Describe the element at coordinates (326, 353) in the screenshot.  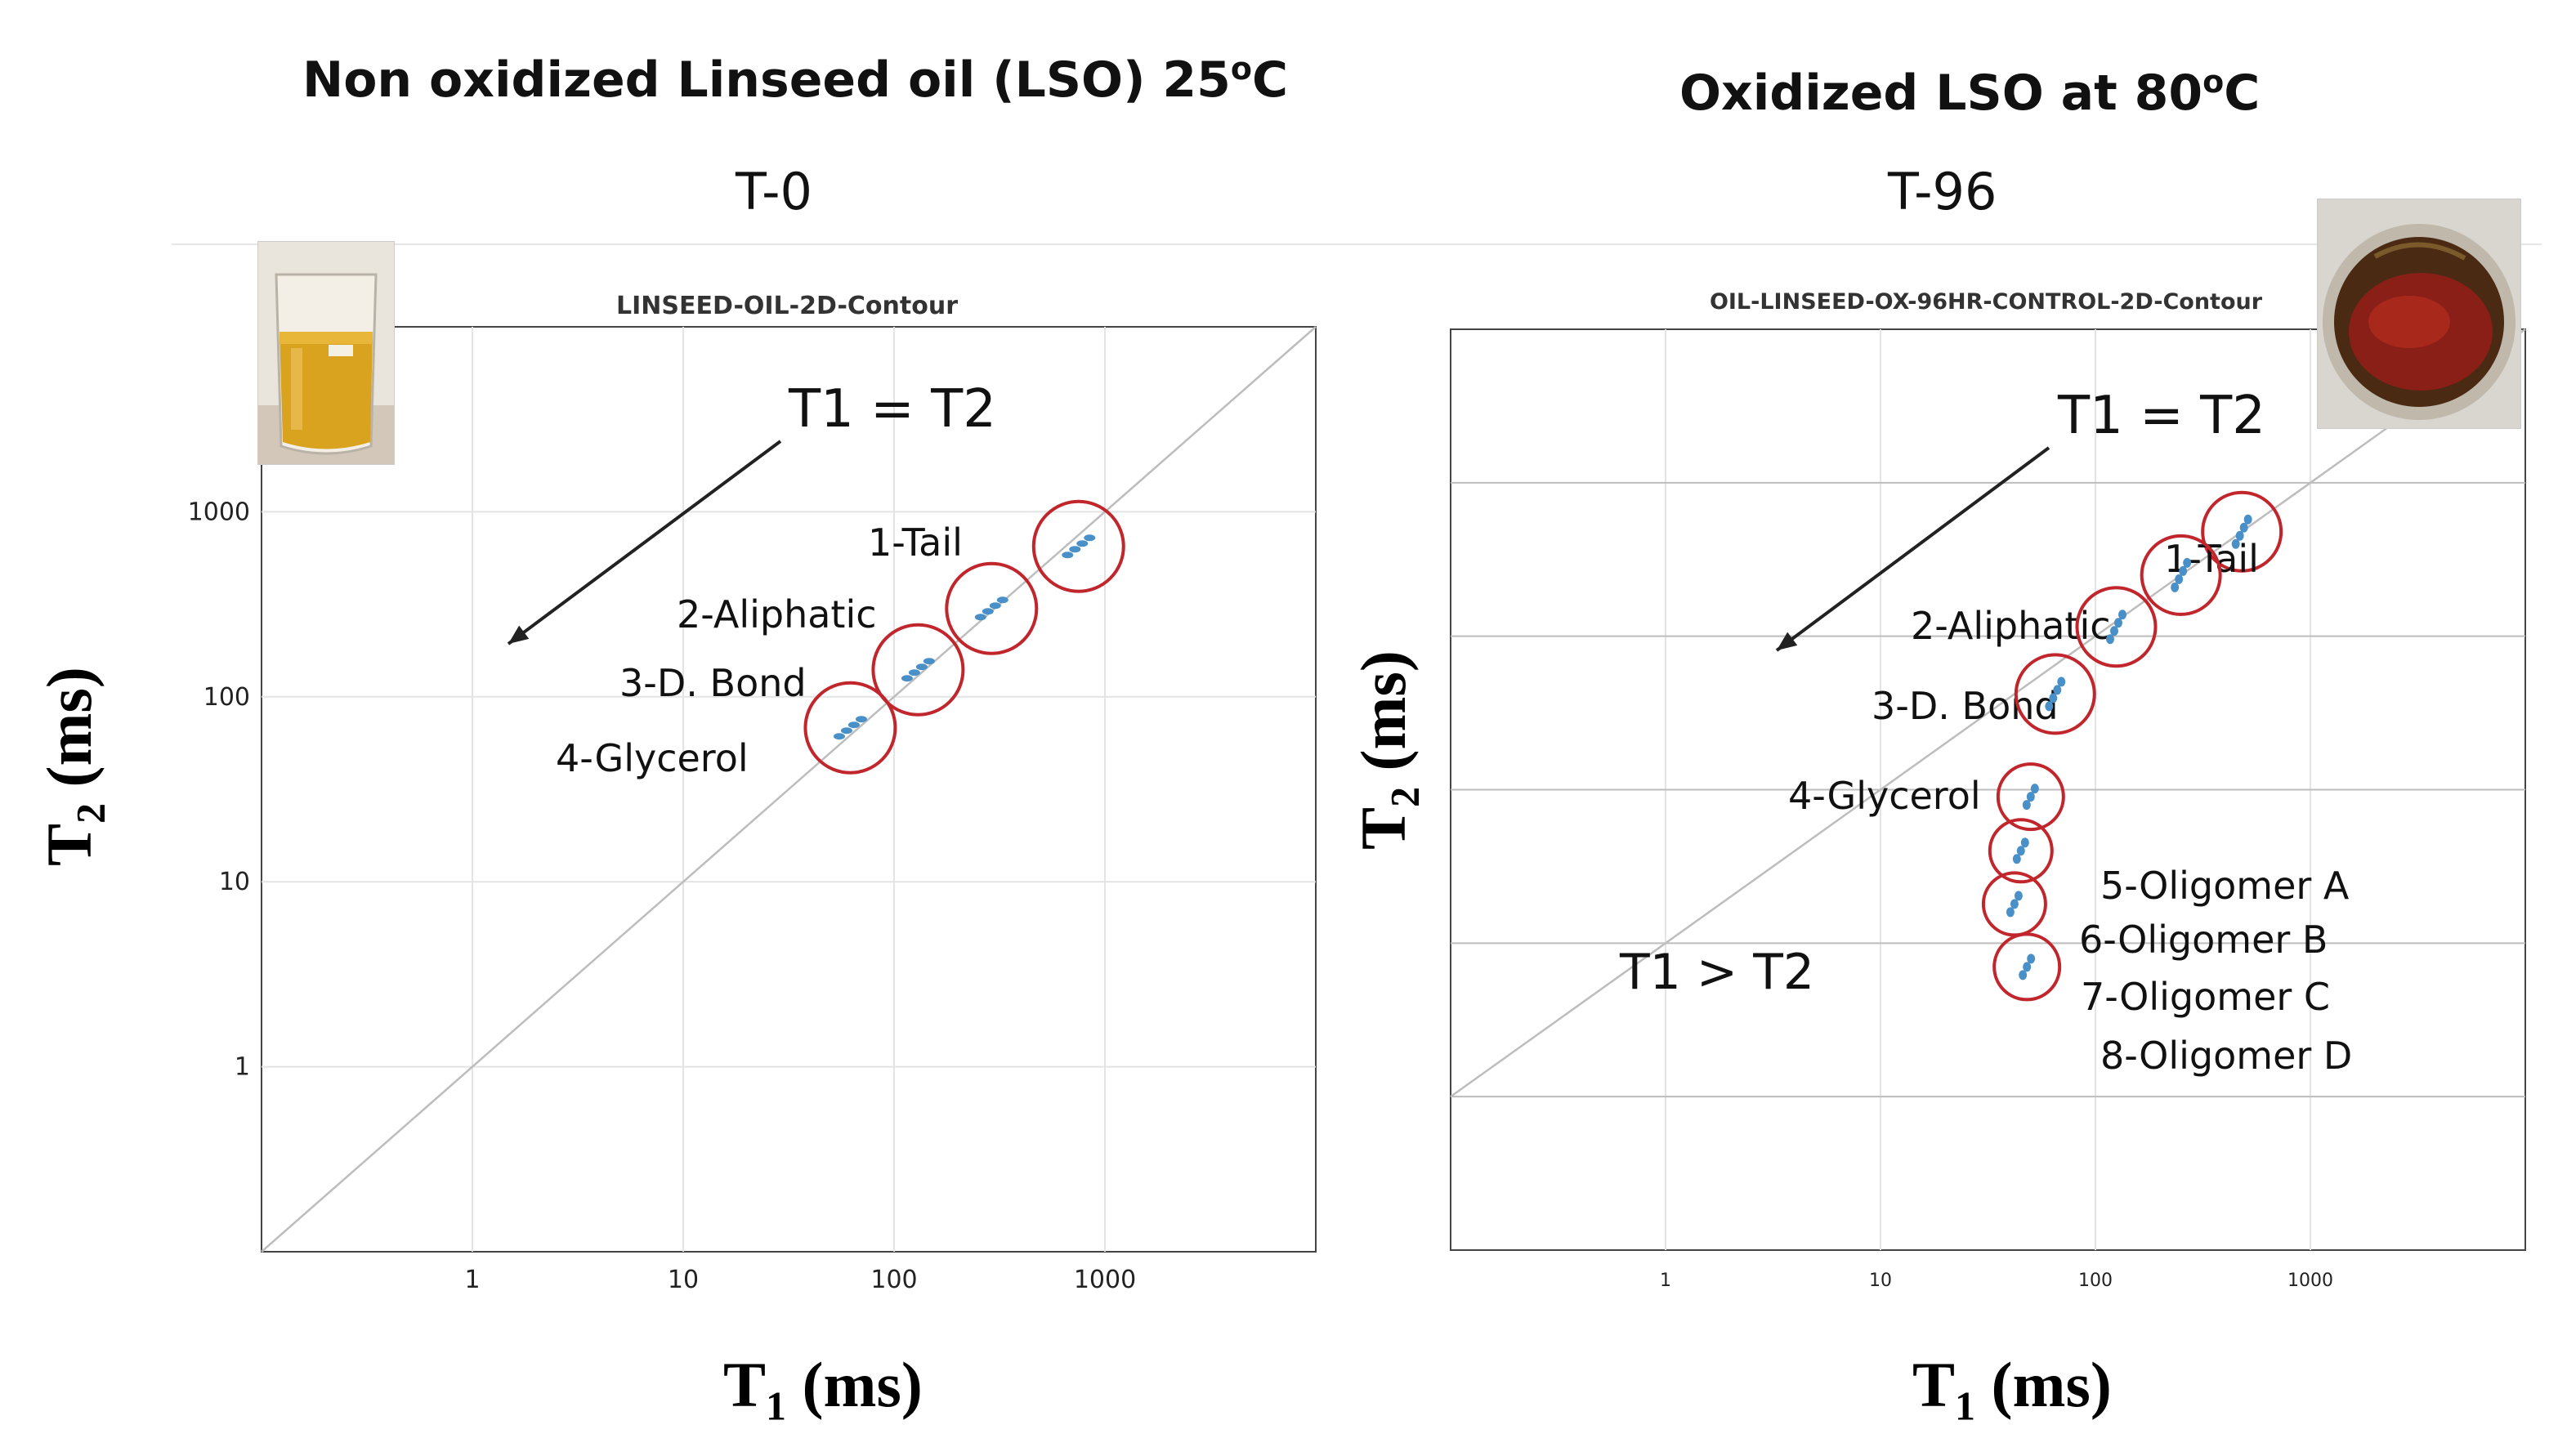
I see `clear-oil-jar-photo` at that location.